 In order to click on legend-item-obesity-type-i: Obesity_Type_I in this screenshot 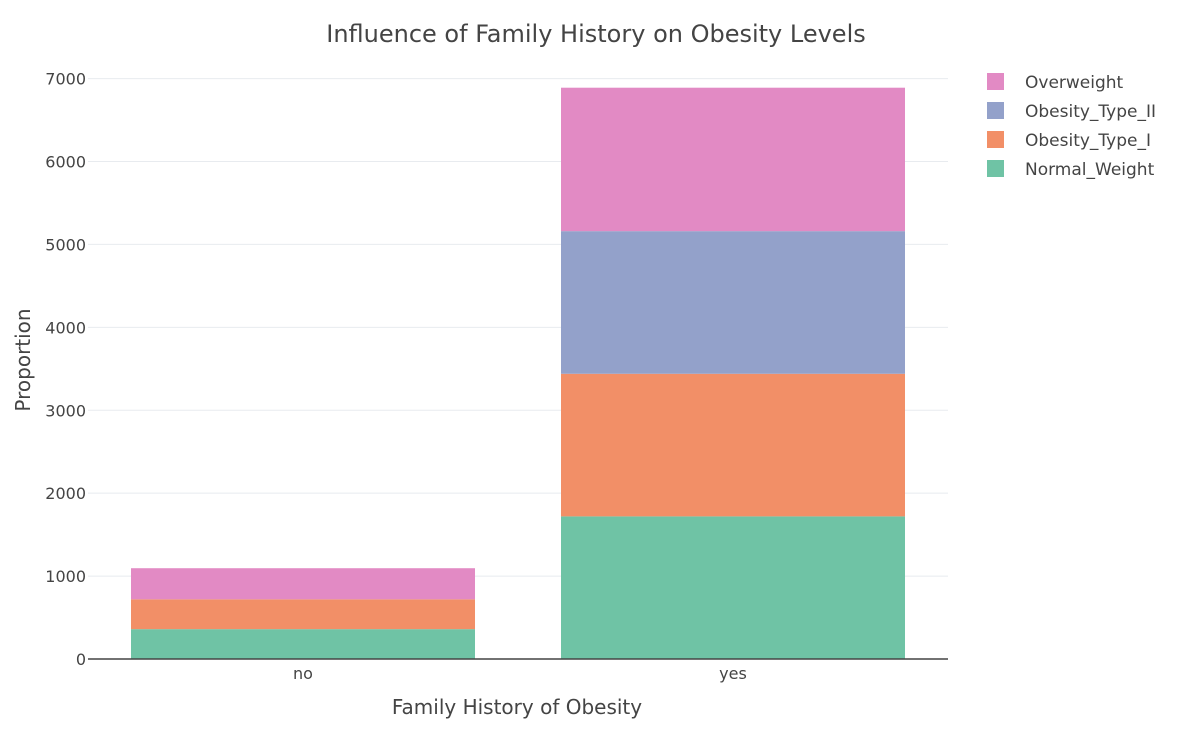, I will do `click(1069, 141)`.